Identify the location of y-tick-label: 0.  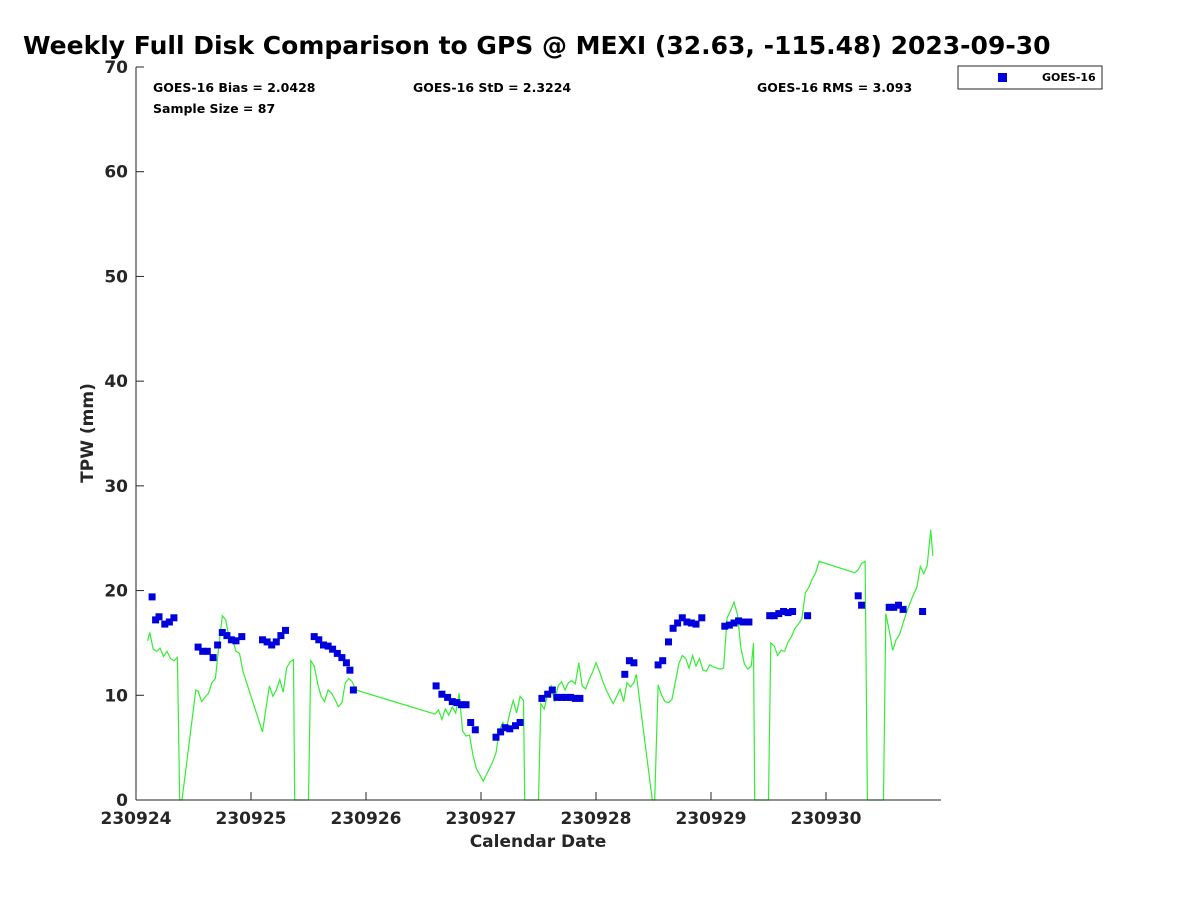
(122, 801).